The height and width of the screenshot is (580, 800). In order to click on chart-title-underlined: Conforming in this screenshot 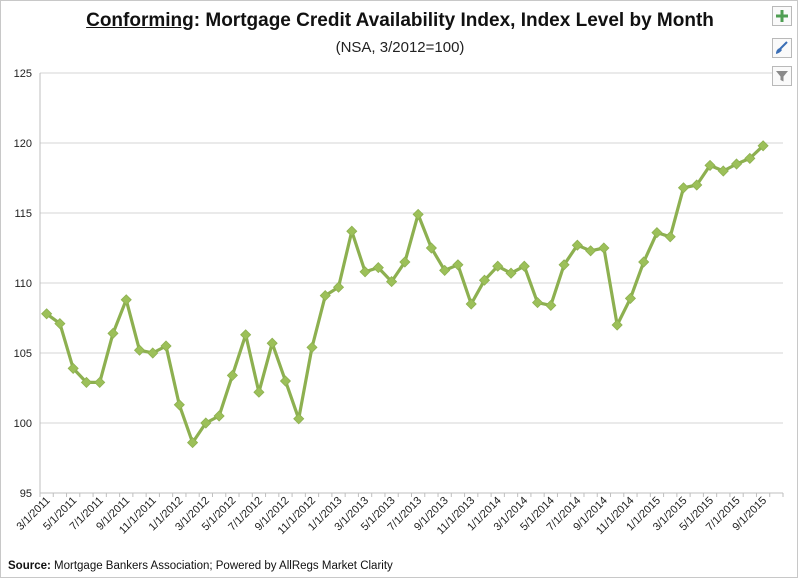, I will do `click(140, 20)`.